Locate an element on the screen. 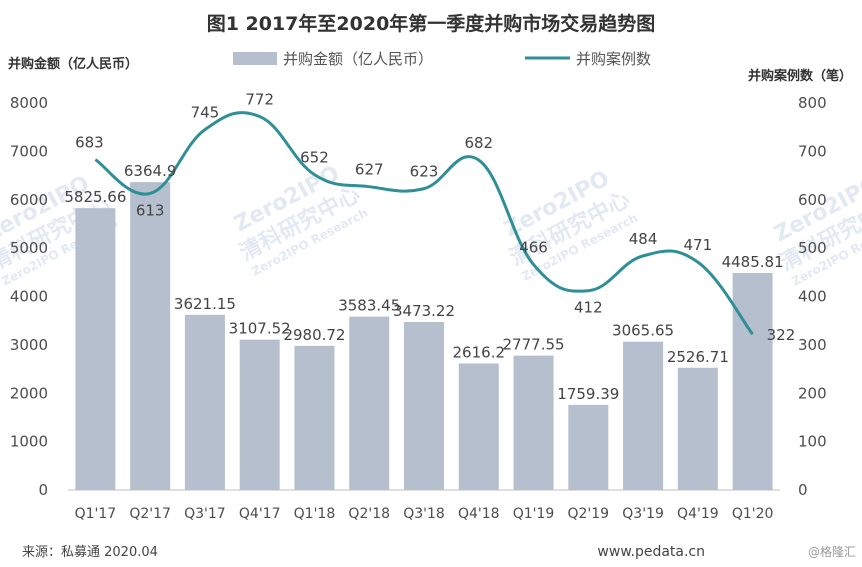 This screenshot has height=567, width=862. left-tick-label: 3000 is located at coordinates (29, 345).